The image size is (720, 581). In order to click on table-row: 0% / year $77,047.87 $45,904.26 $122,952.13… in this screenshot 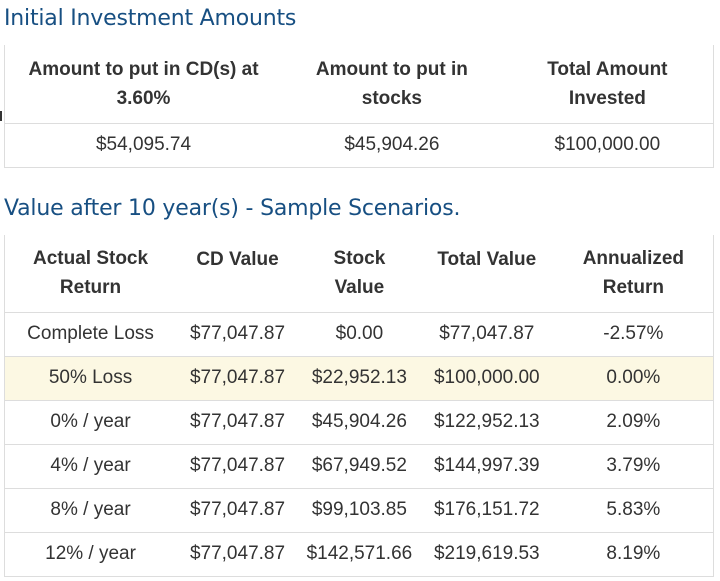, I will do `click(359, 422)`.